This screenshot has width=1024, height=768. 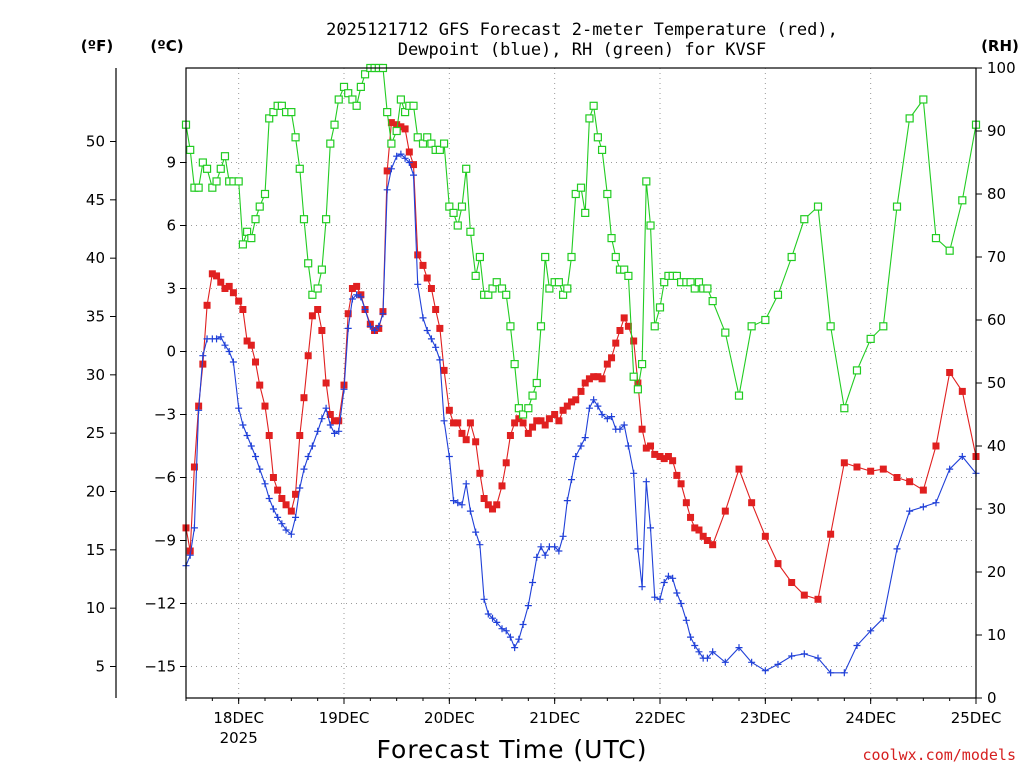 What do you see at coordinates (996, 446) in the screenshot?
I see `rh-tick-label: 40` at bounding box center [996, 446].